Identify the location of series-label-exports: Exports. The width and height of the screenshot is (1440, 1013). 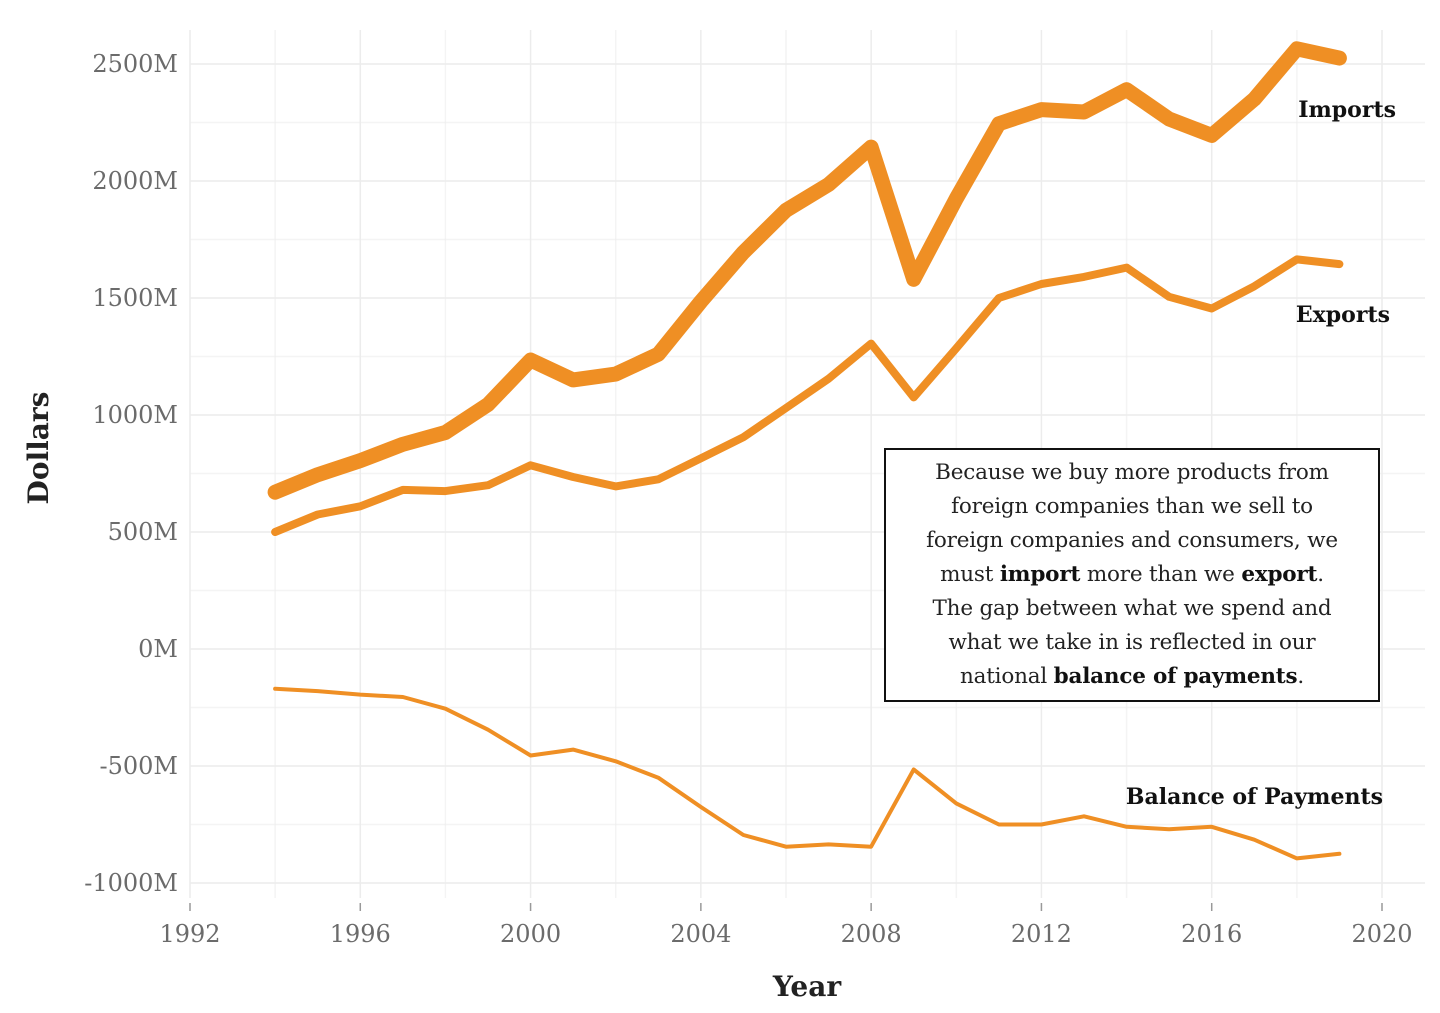
(1343, 315).